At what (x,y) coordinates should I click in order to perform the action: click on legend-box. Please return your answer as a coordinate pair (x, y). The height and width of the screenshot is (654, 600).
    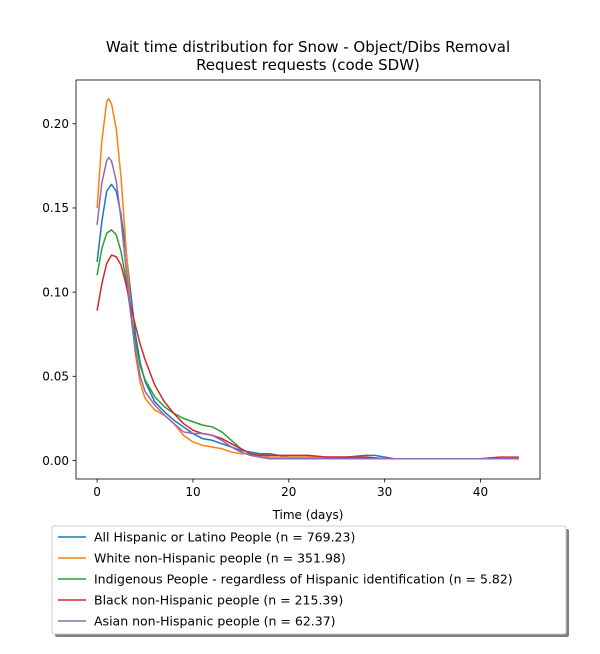
    Looking at the image, I should click on (309, 580).